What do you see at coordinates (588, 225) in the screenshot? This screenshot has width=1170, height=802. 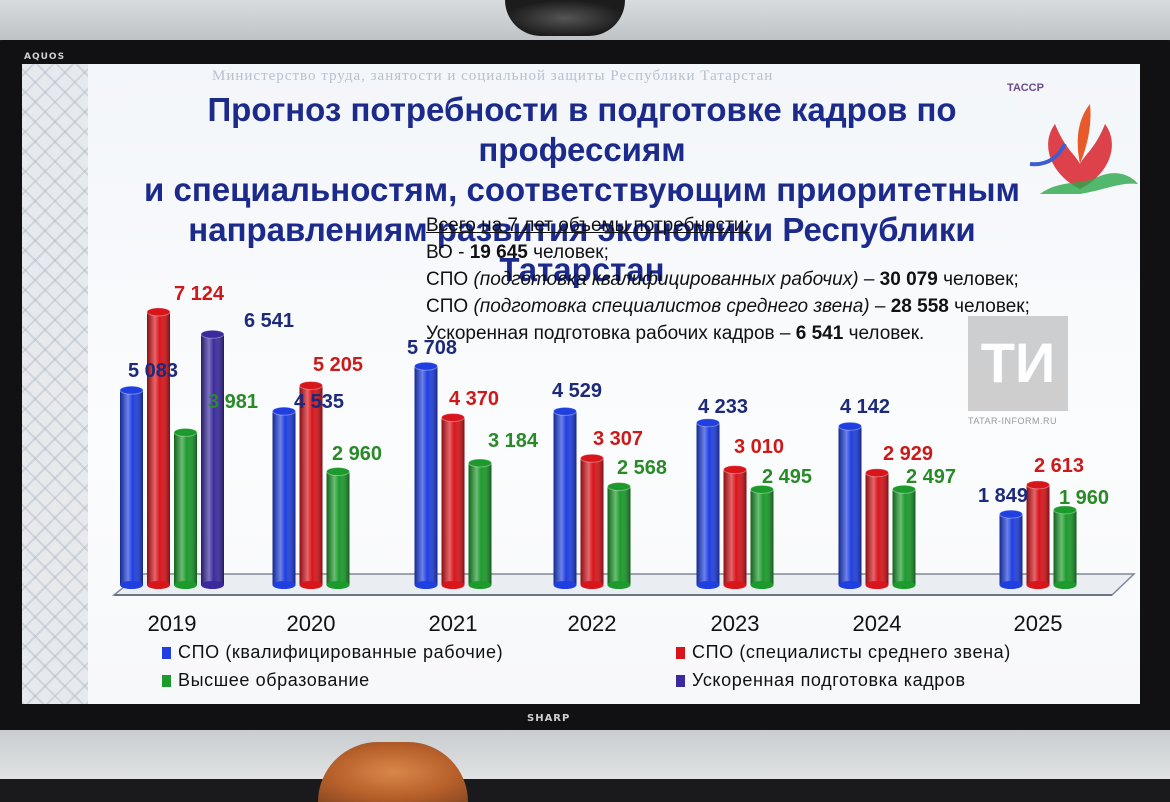 I see `summary-header: Всего на 7 лет объемы потребности:` at bounding box center [588, 225].